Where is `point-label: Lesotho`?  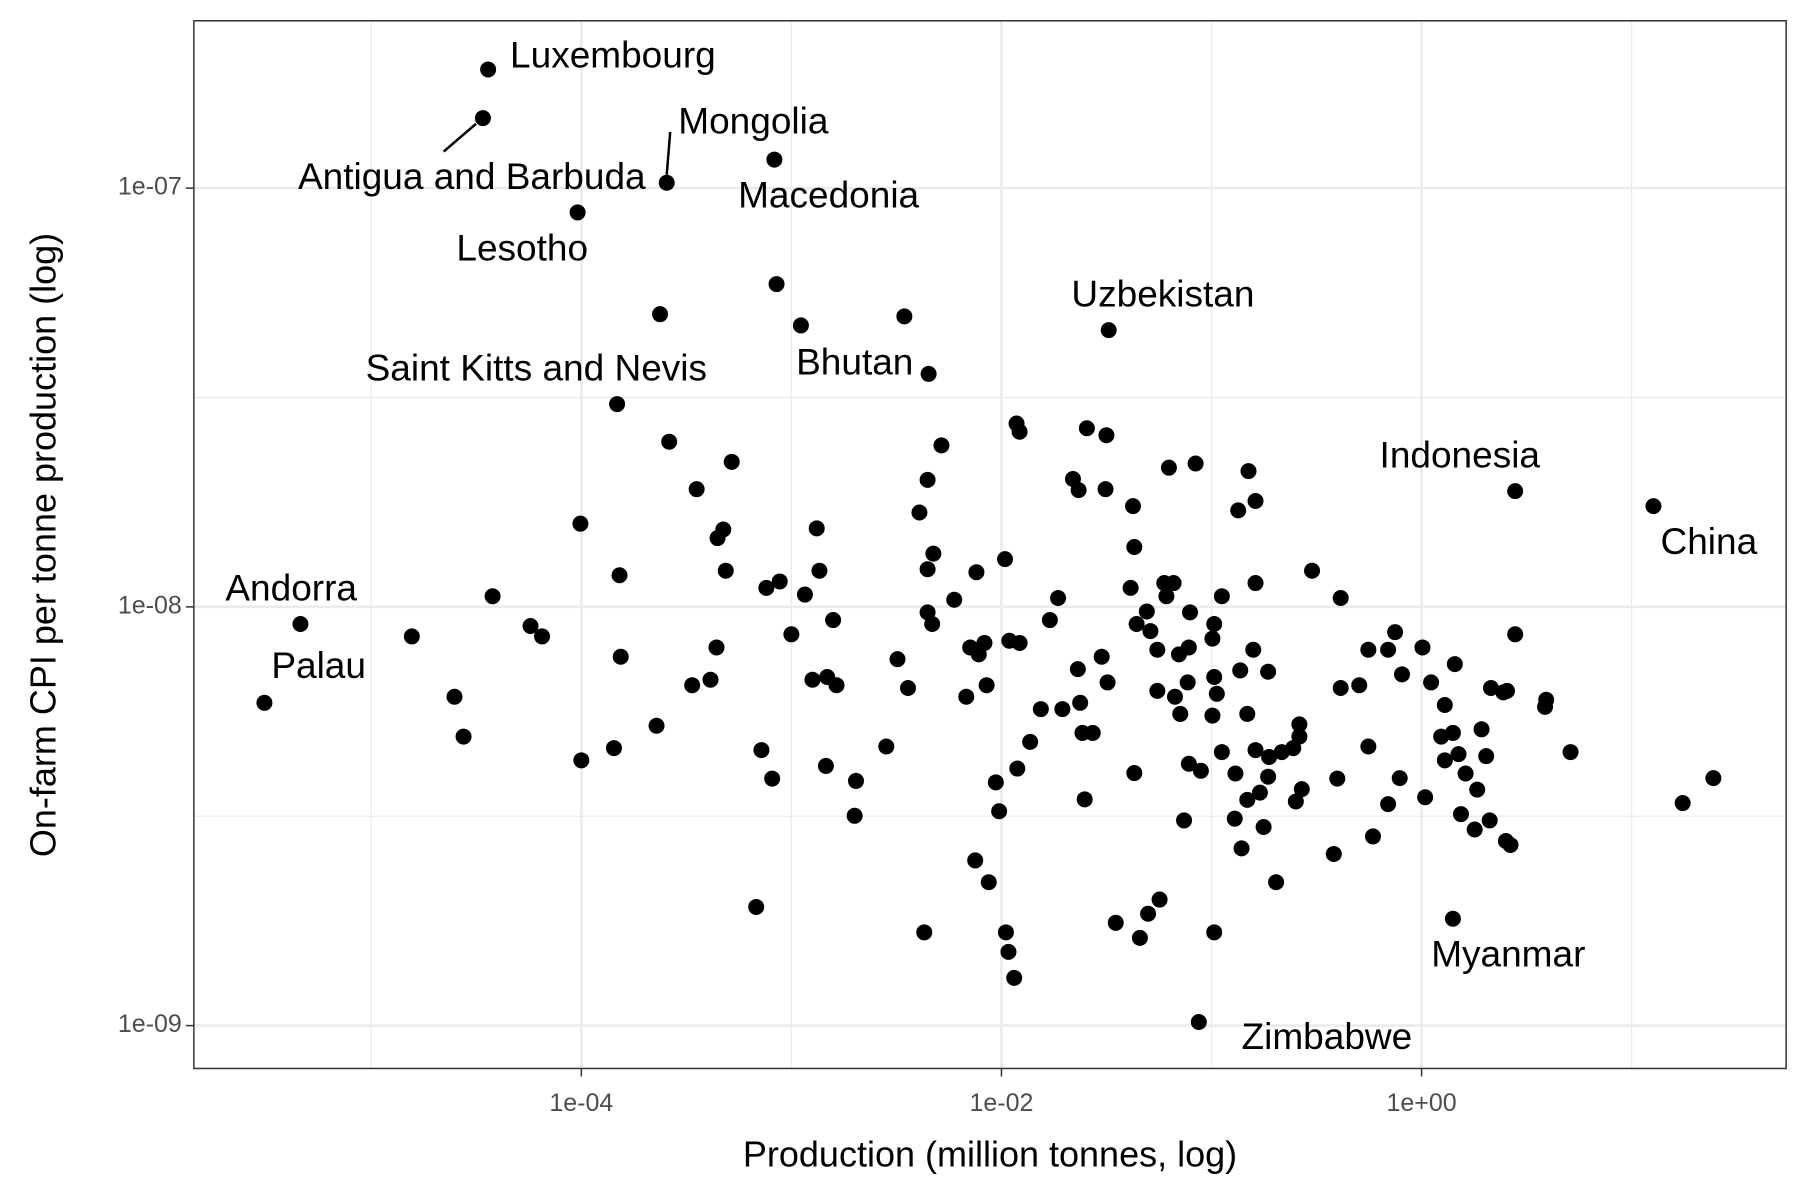 point-label: Lesotho is located at coordinates (522, 247).